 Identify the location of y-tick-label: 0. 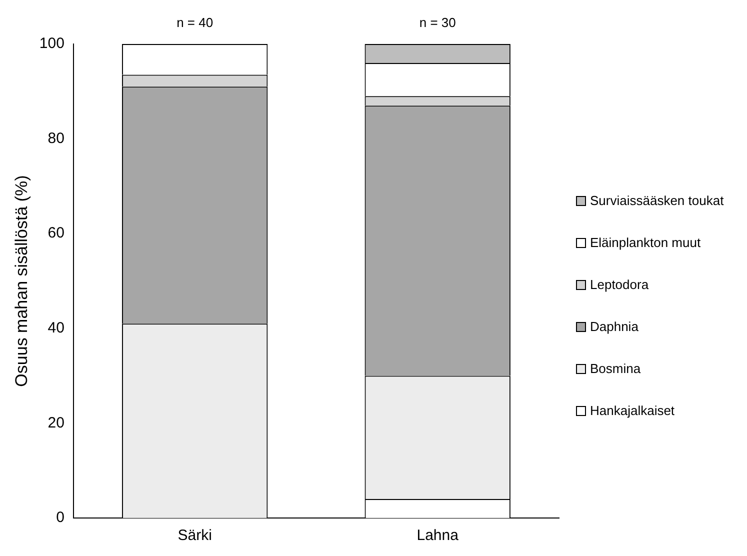
(60, 517).